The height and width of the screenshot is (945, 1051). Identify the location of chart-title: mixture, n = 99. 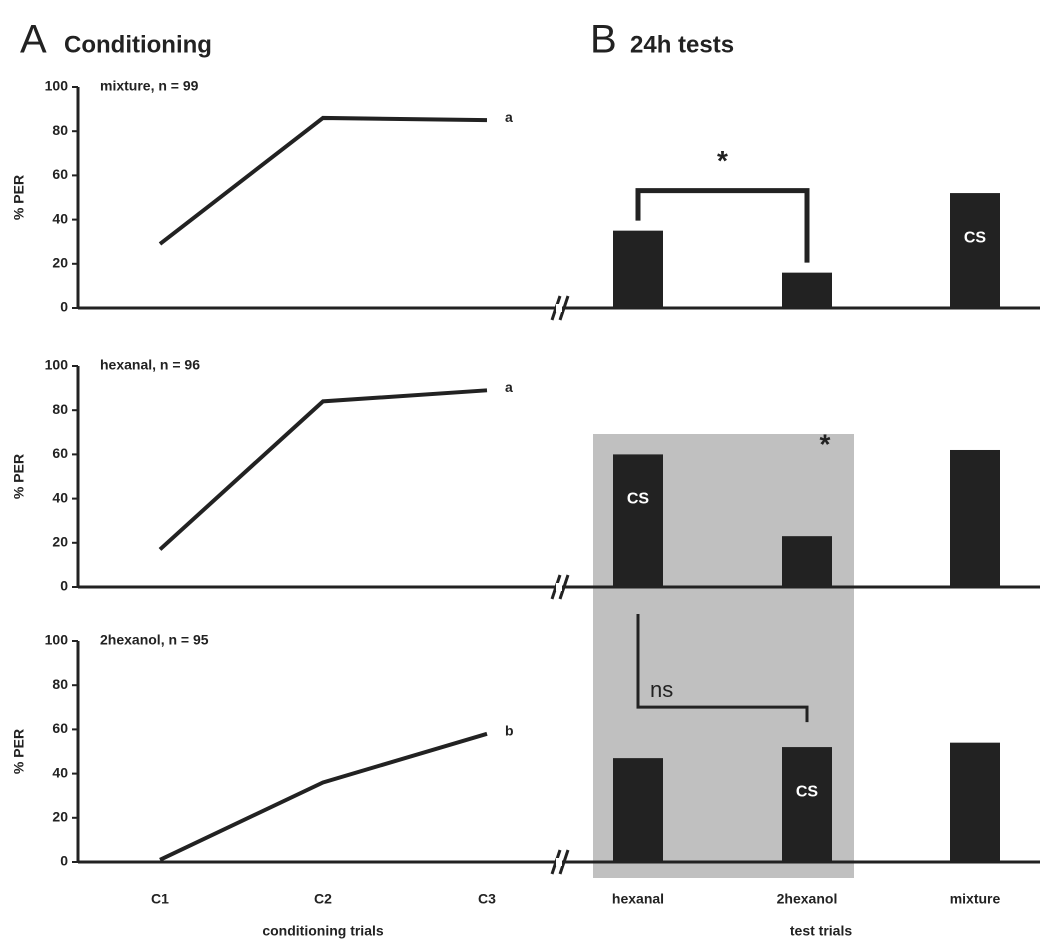
(149, 86).